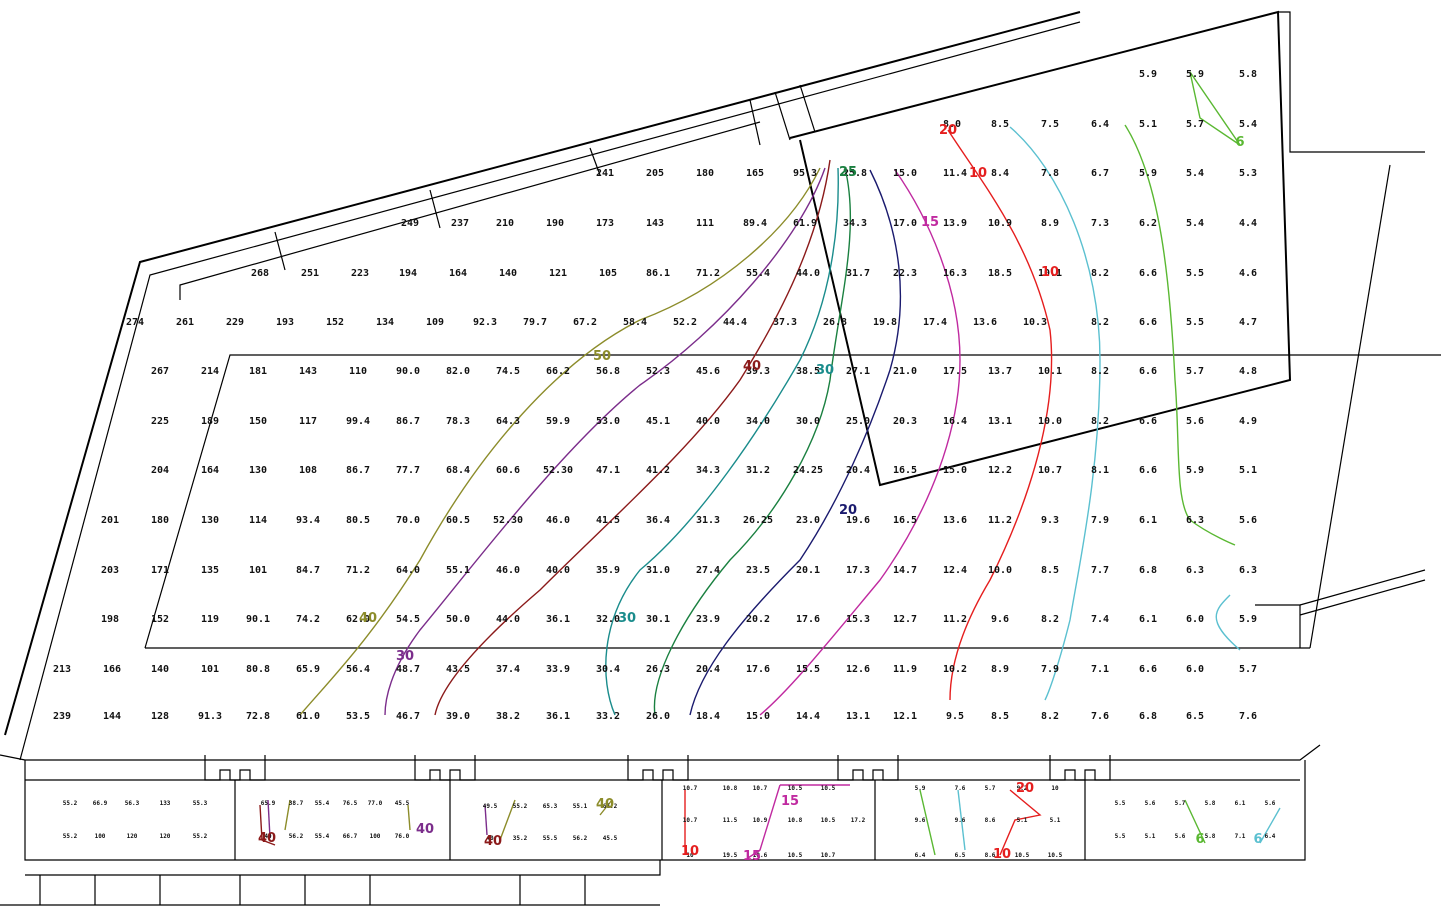 Image resolution: width=1441 pixels, height=909 pixels. I want to click on grid-value: 52.2, so click(685, 322).